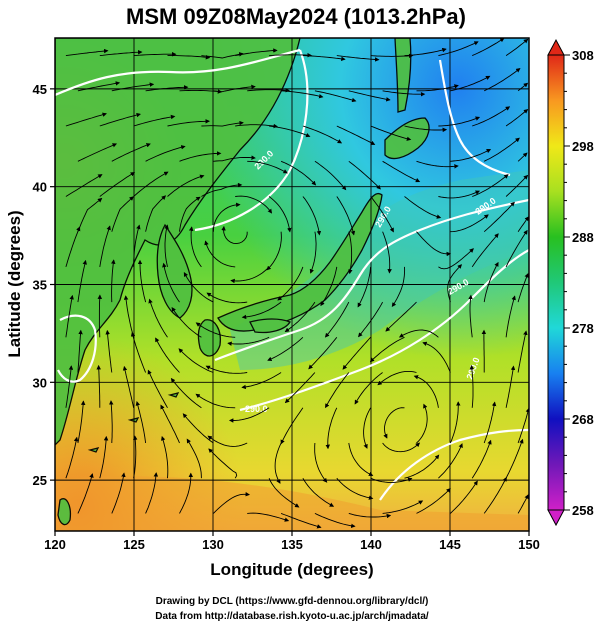 The image size is (599, 625). Describe the element at coordinates (209, 338) in the screenshot. I see `japan-kyushu` at that location.